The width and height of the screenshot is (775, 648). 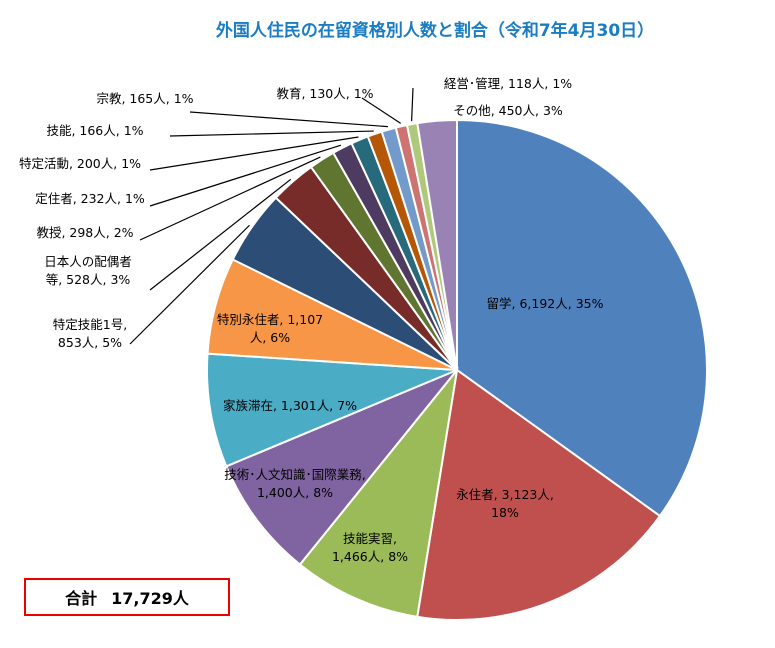 I want to click on data-label-6: 853人, 5%, so click(x=90, y=342).